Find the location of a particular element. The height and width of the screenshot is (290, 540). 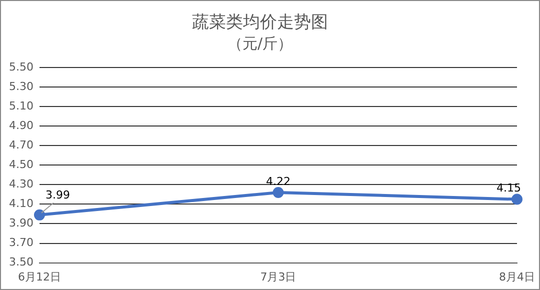

y-tick-label: 3.50 is located at coordinates (21, 262).